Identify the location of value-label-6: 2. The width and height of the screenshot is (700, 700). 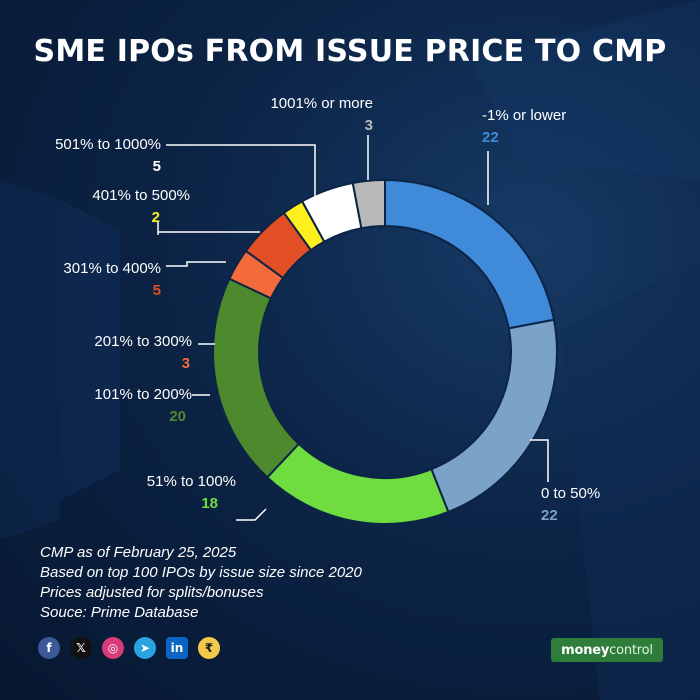
(156, 217).